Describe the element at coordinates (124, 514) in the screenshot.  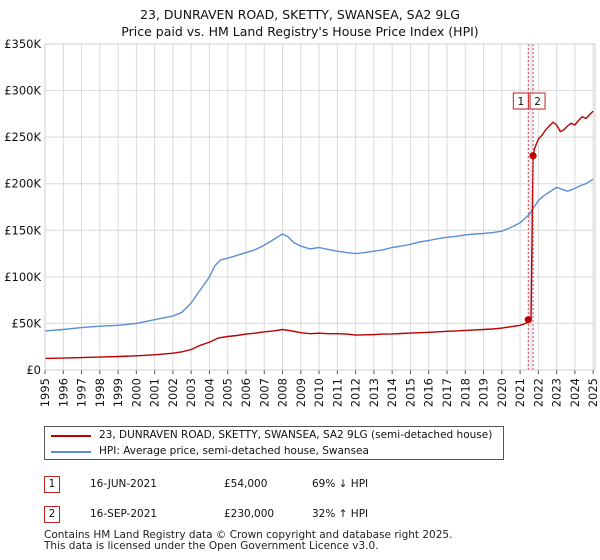
I see `transaction-date: 16-SEP-2021` at that location.